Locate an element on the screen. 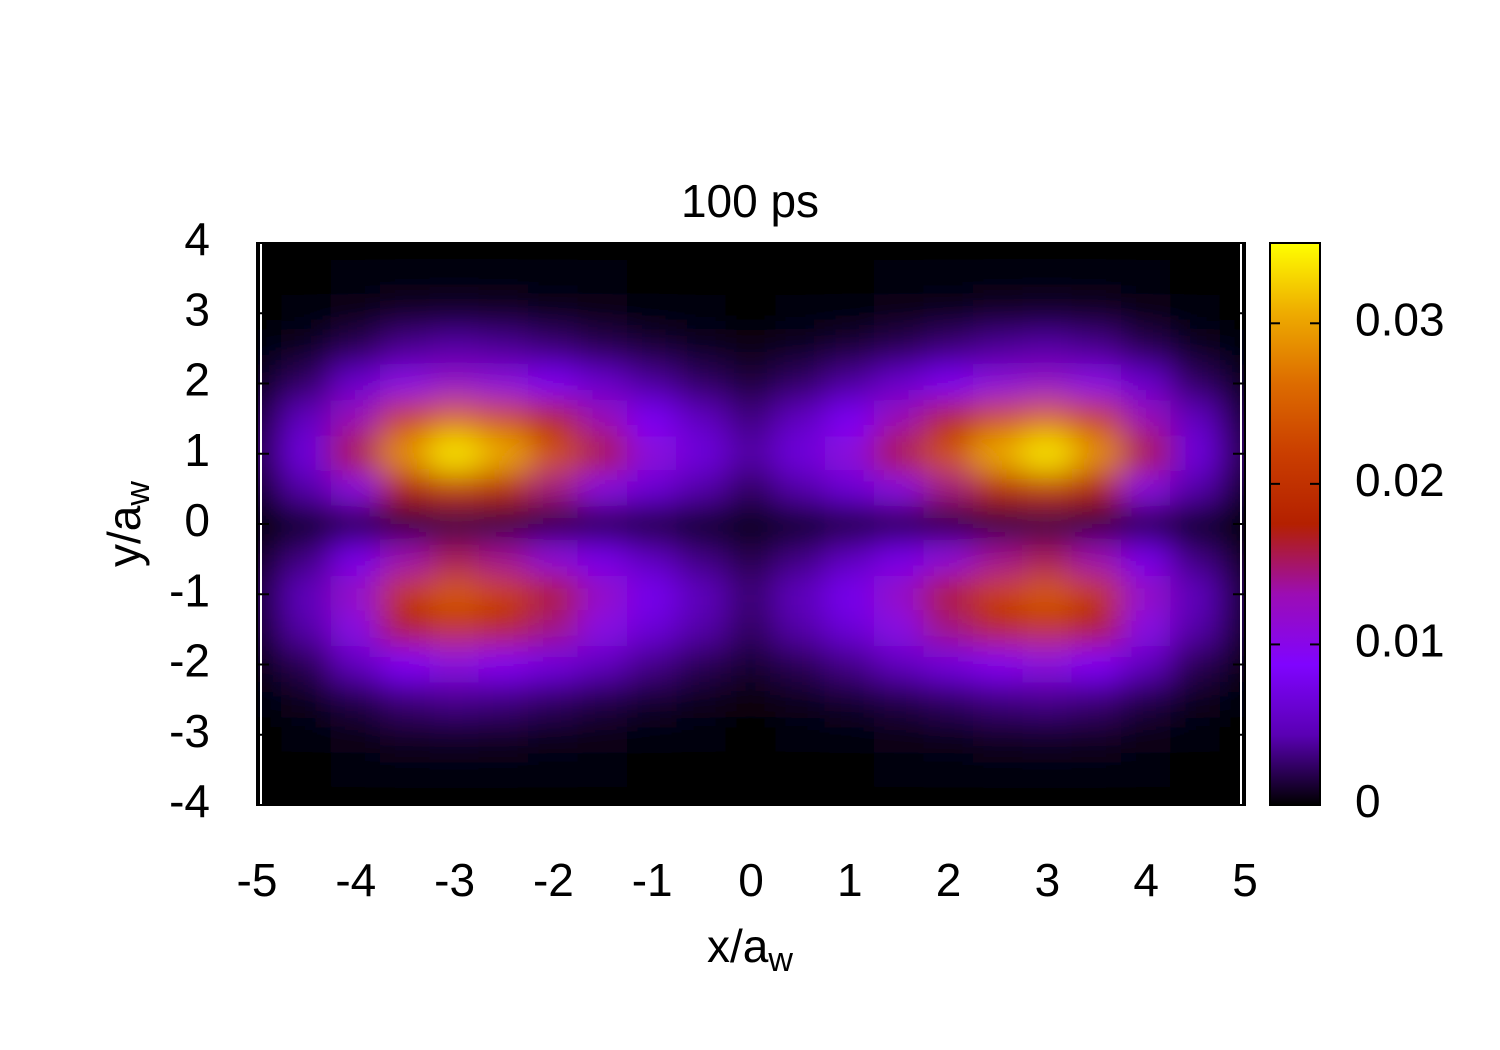 The width and height of the screenshot is (1500, 1050). y-axis-label-subscript: w is located at coordinates (138, 494).